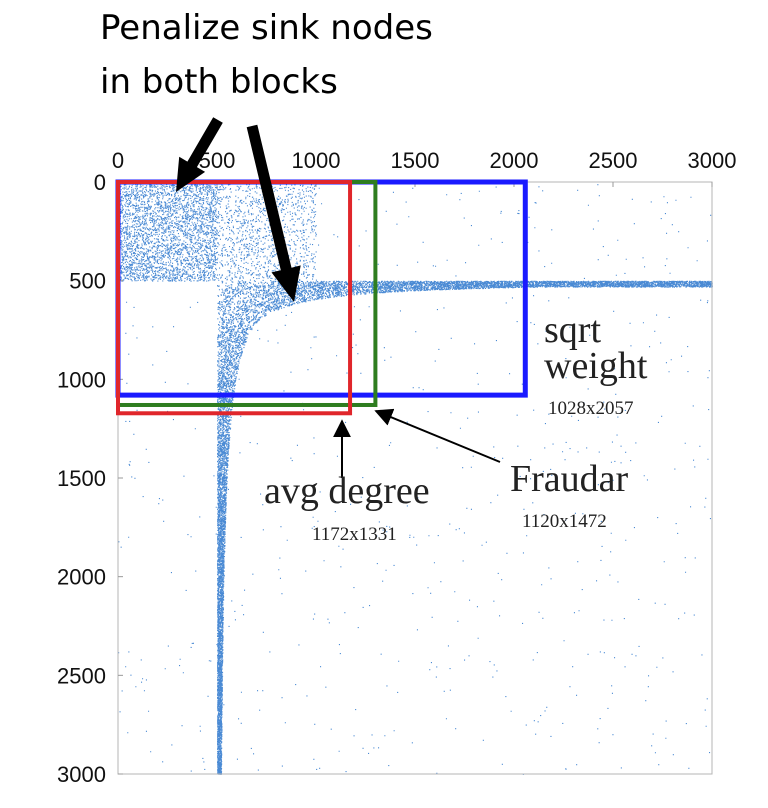 The width and height of the screenshot is (768, 808). Describe the element at coordinates (81, 379) in the screenshot. I see `y-tick-label: 1000` at that location.